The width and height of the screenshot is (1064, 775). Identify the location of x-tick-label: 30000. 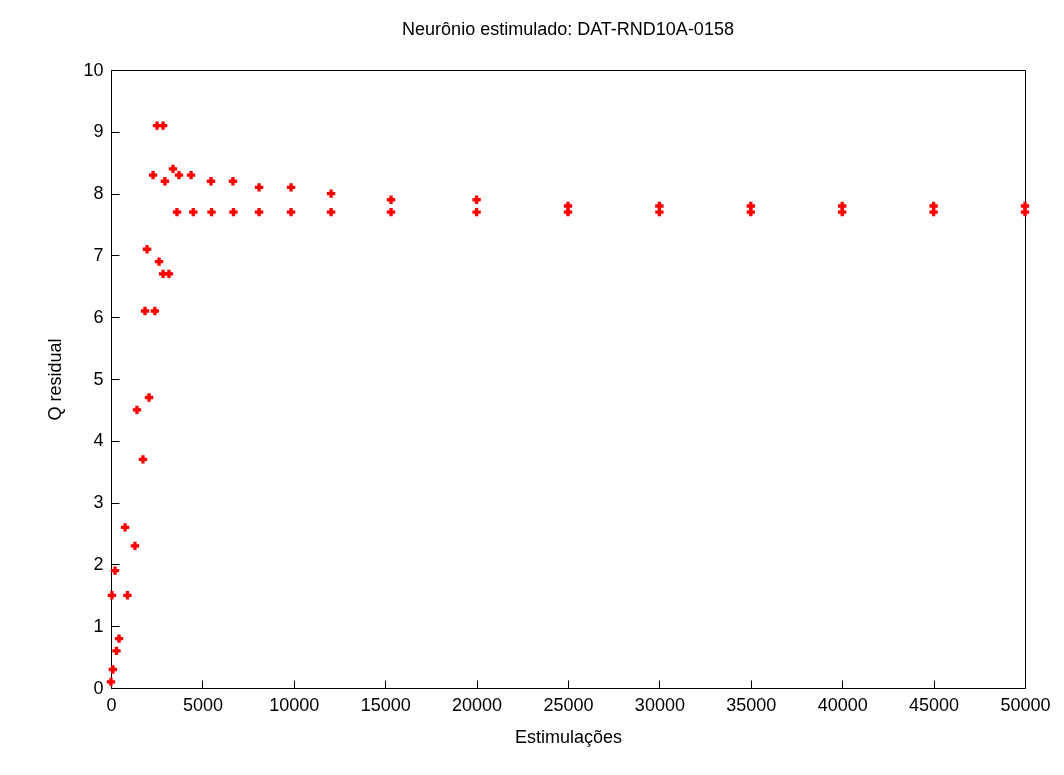
(659, 704).